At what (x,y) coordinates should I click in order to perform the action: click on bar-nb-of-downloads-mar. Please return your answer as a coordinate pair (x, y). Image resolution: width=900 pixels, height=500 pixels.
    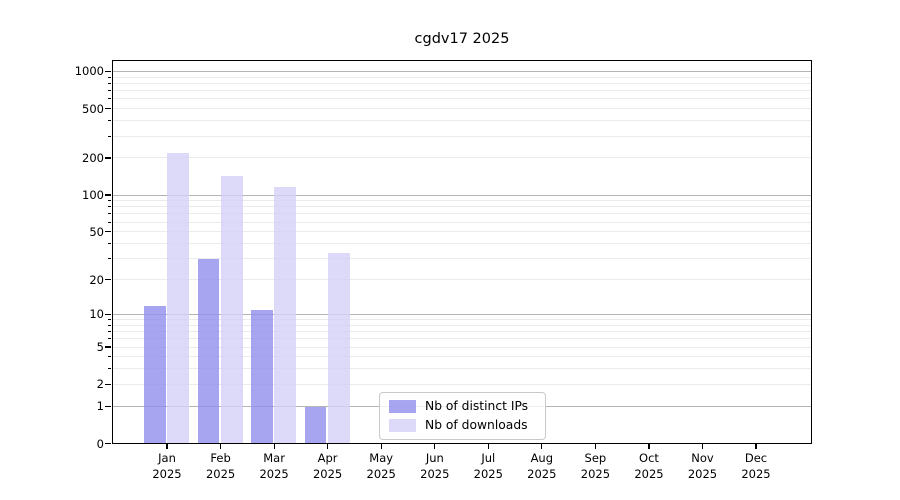
    Looking at the image, I should click on (285, 315).